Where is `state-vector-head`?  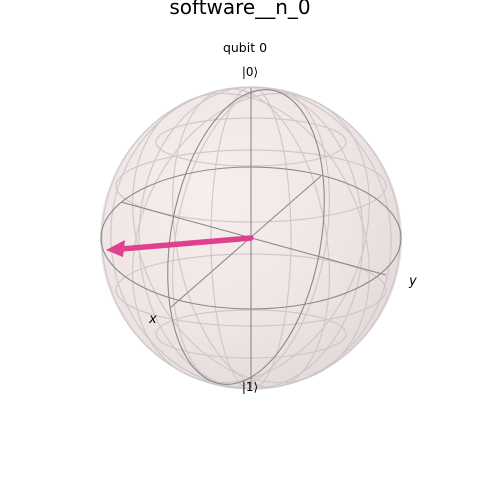 state-vector-head is located at coordinates (115, 248).